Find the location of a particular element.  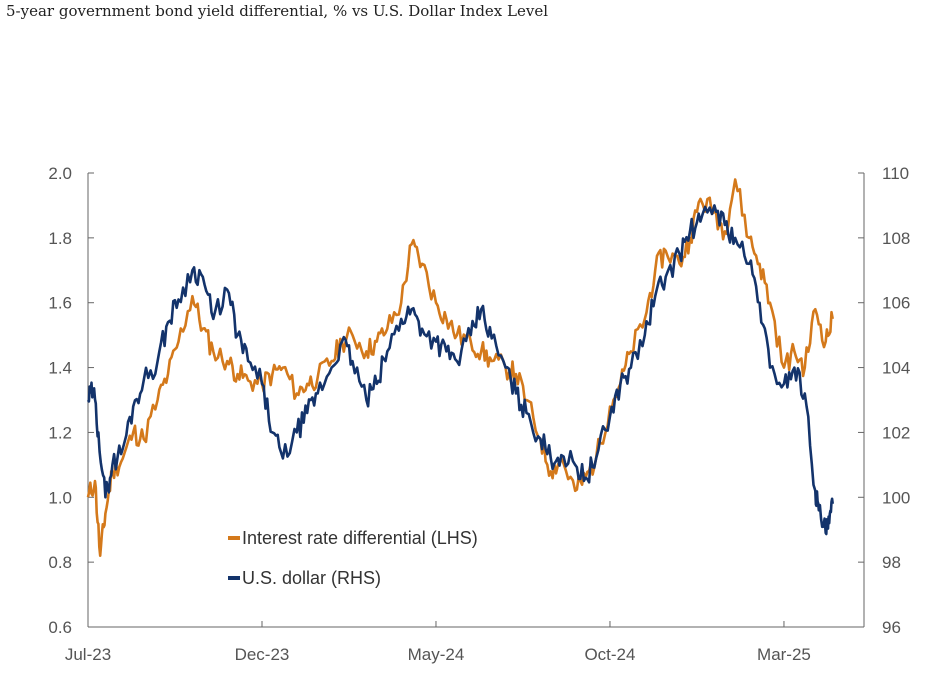

right-tick-label: 98 is located at coordinates (891, 562).